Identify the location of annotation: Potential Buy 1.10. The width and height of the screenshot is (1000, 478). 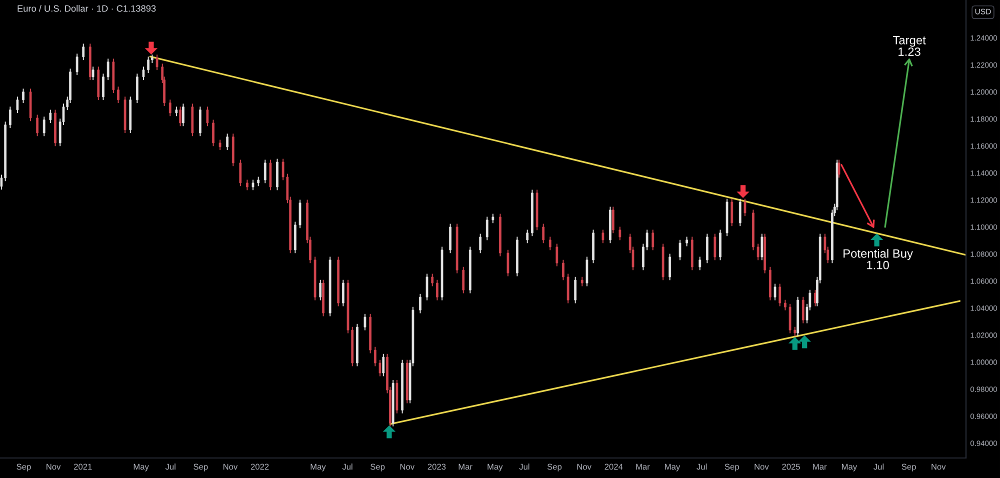
(878, 259).